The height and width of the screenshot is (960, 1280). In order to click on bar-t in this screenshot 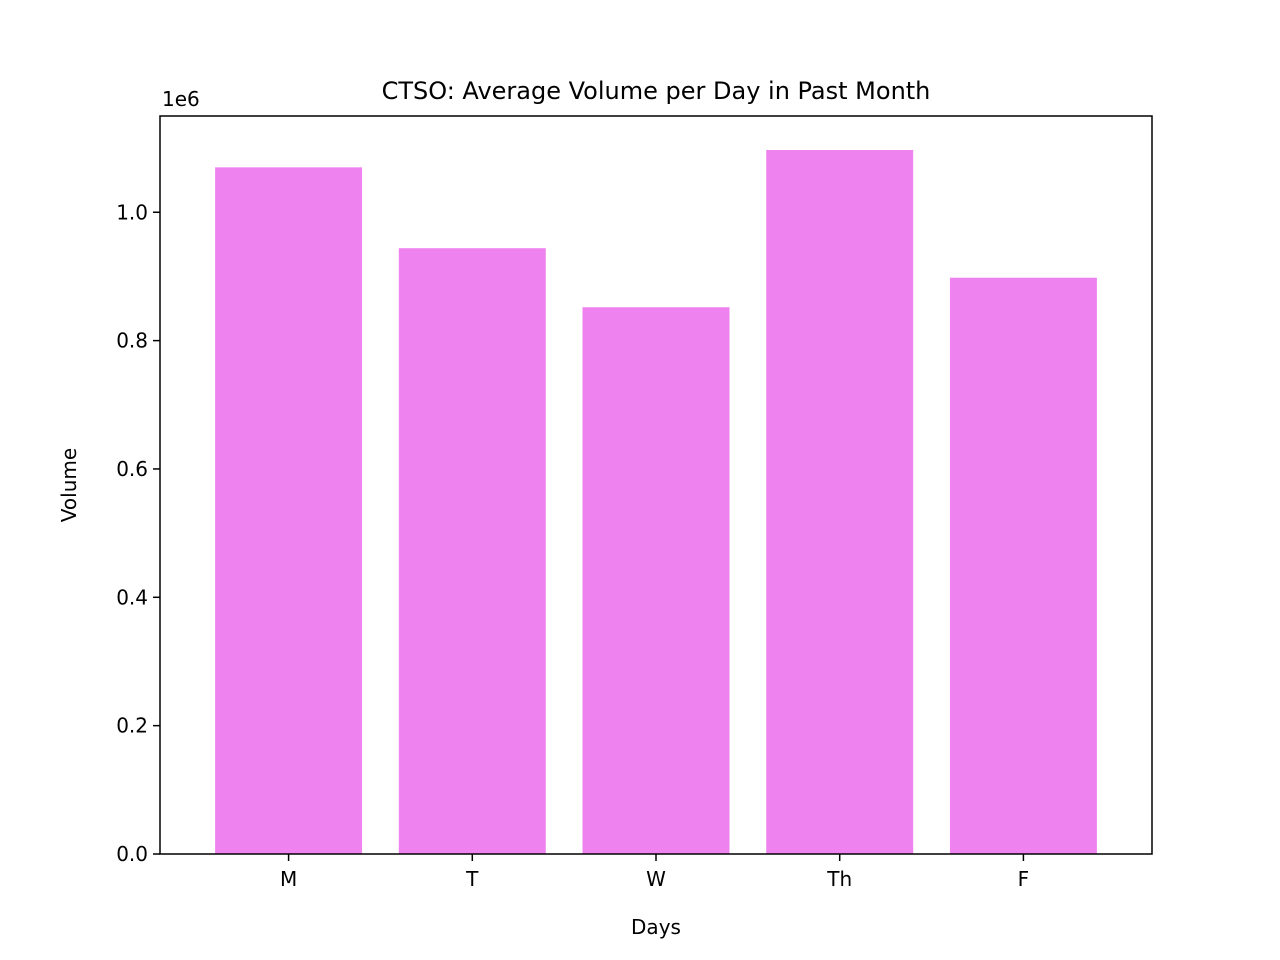, I will do `click(472, 551)`.